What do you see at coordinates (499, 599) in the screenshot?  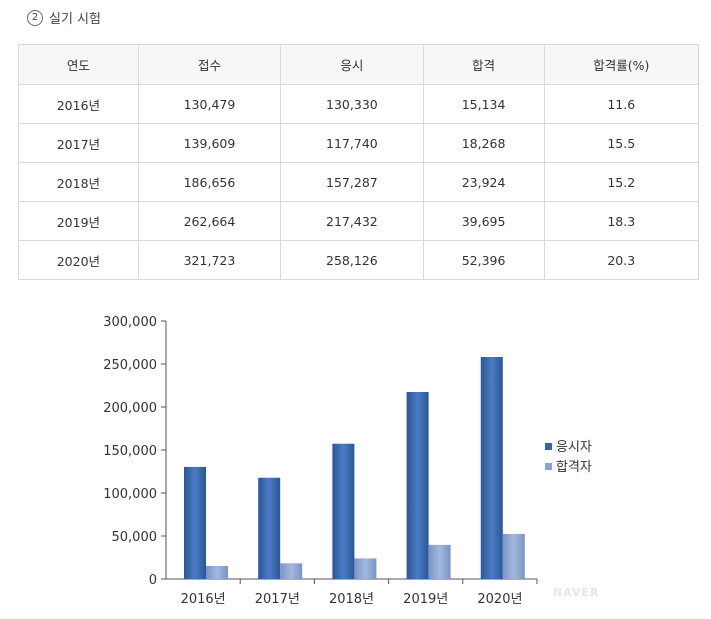 I see `x-tick-label: 2020년` at bounding box center [499, 599].